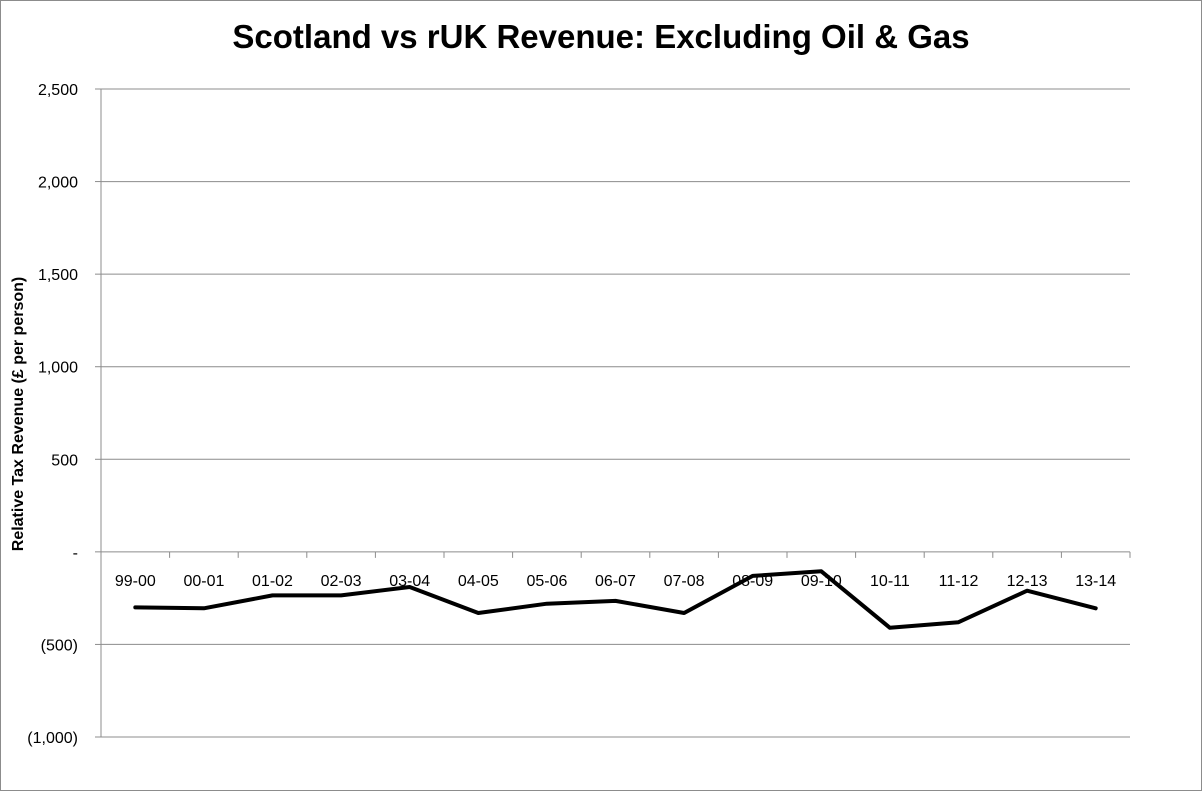 This screenshot has width=1202, height=791. I want to click on x-tick-label: 13-14, so click(1095, 581).